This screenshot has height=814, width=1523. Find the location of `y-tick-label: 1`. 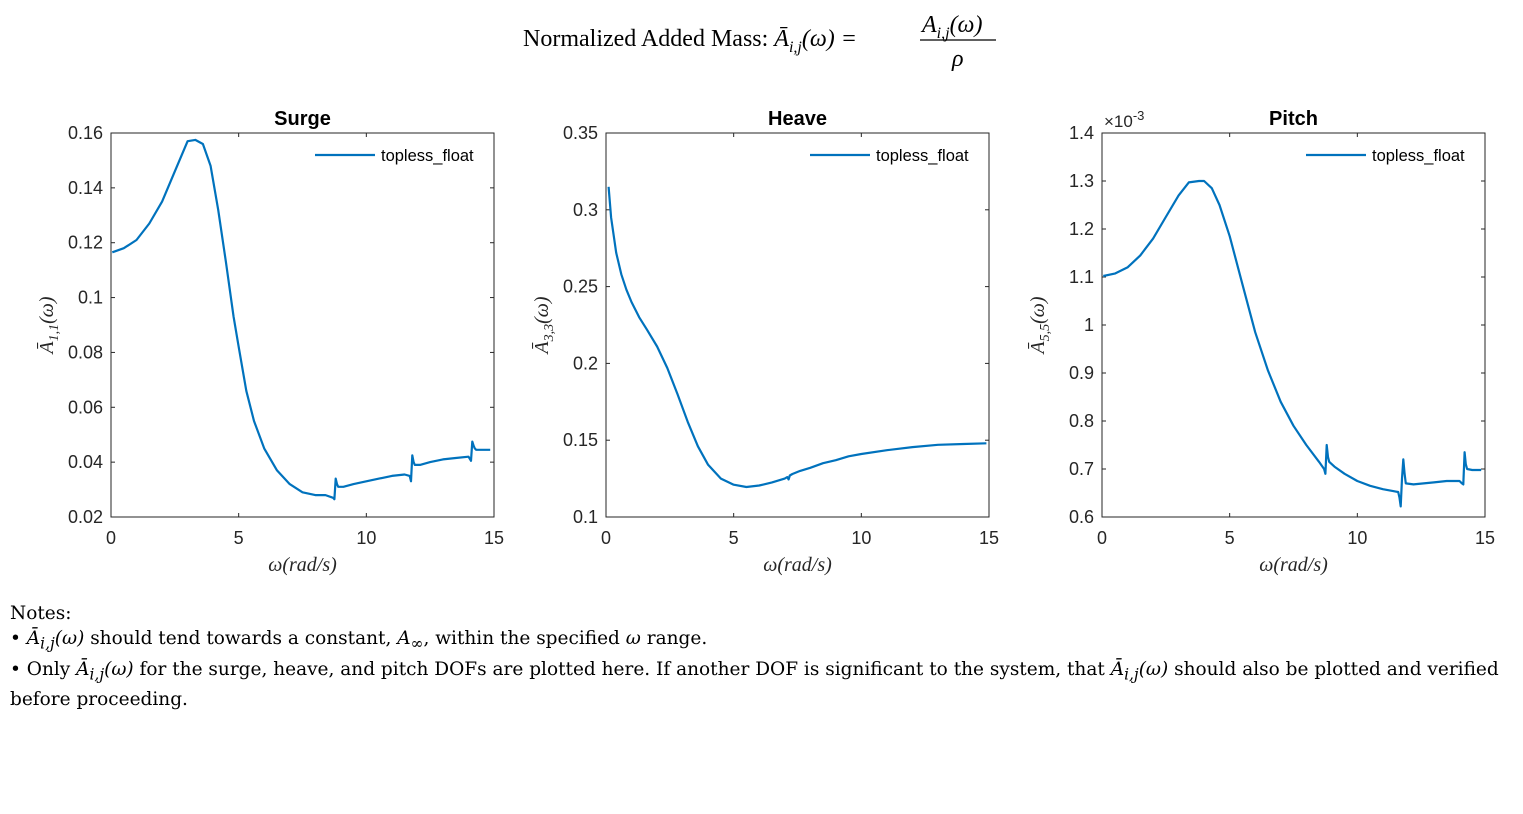

y-tick-label: 1 is located at coordinates (1089, 325).